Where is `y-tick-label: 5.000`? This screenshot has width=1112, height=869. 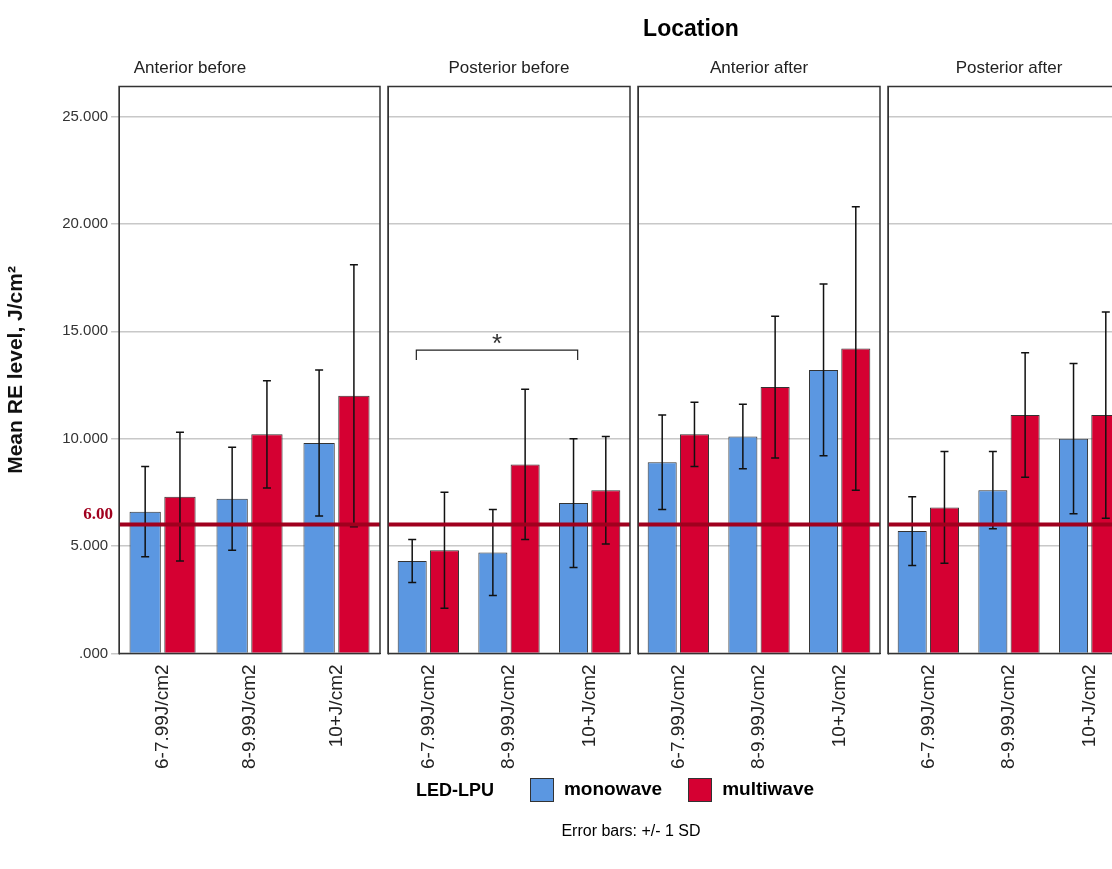
y-tick-label: 5.000 is located at coordinates (89, 545).